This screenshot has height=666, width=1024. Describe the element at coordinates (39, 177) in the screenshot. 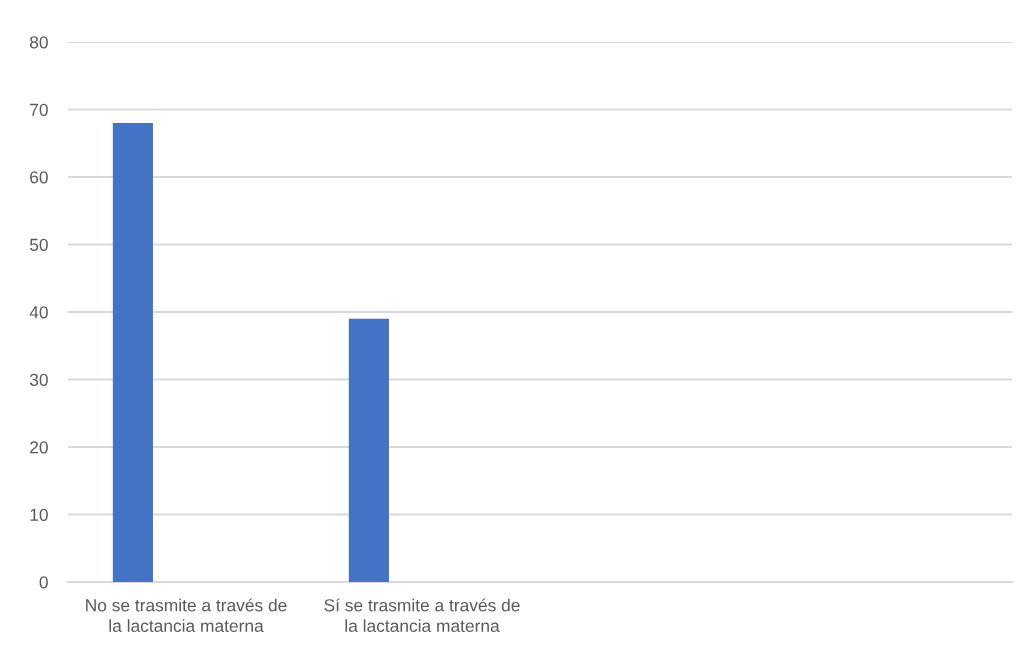

I see `y-tick-label: 60` at that location.